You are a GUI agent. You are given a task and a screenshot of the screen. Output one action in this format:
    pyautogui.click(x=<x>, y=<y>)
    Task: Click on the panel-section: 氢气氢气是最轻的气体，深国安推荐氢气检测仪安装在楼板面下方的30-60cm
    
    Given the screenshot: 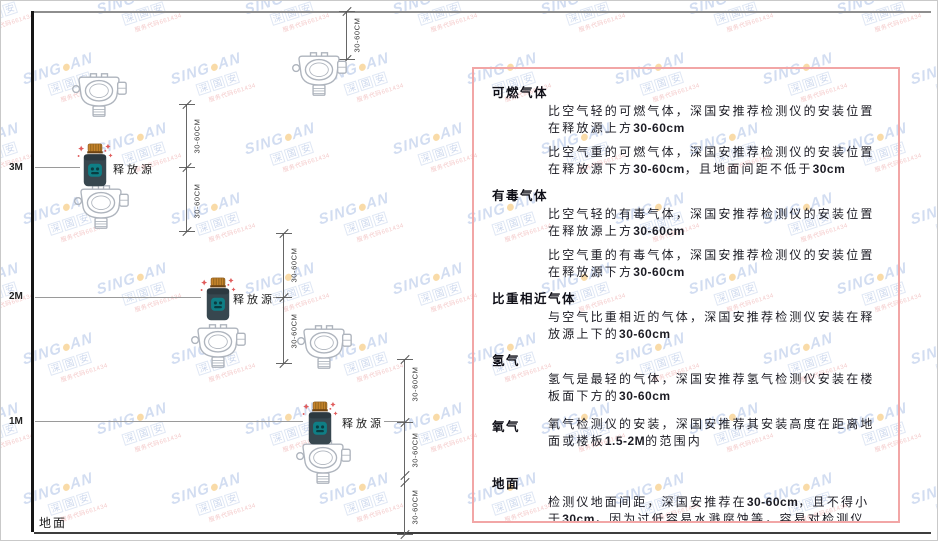 What is the action you would take?
    pyautogui.click(x=686, y=377)
    